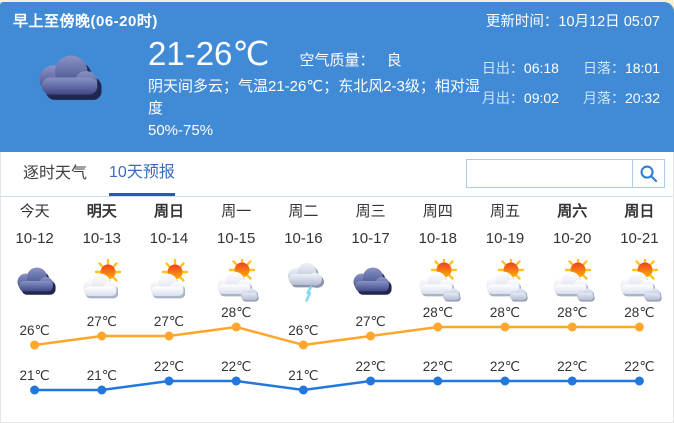 This screenshot has height=423, width=674. I want to click on day-name: 明天, so click(101, 211).